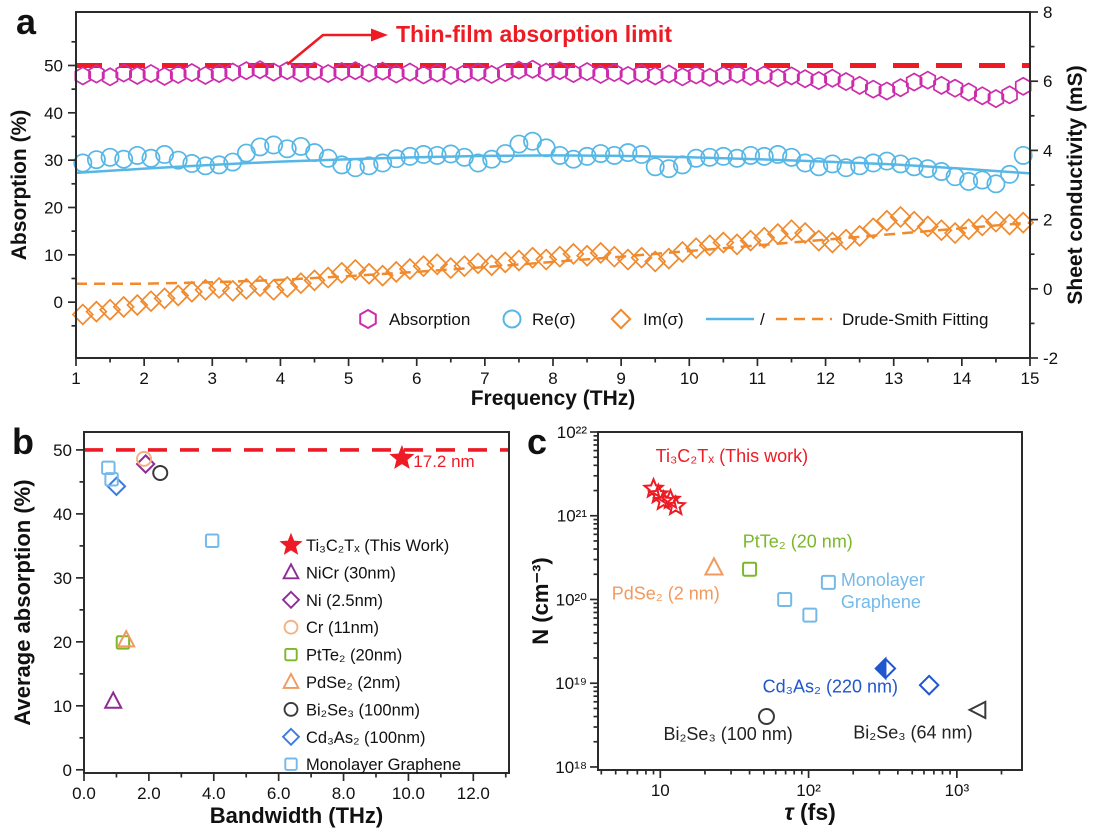 The height and width of the screenshot is (837, 1103). What do you see at coordinates (280, 378) in the screenshot?
I see `x-tick-label: 4` at bounding box center [280, 378].